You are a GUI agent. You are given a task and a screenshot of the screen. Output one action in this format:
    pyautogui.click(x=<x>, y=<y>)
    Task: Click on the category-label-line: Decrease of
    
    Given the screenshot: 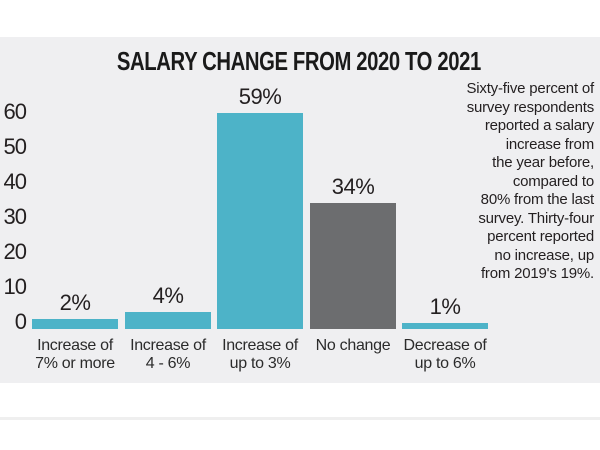 What is the action you would take?
    pyautogui.click(x=445, y=345)
    